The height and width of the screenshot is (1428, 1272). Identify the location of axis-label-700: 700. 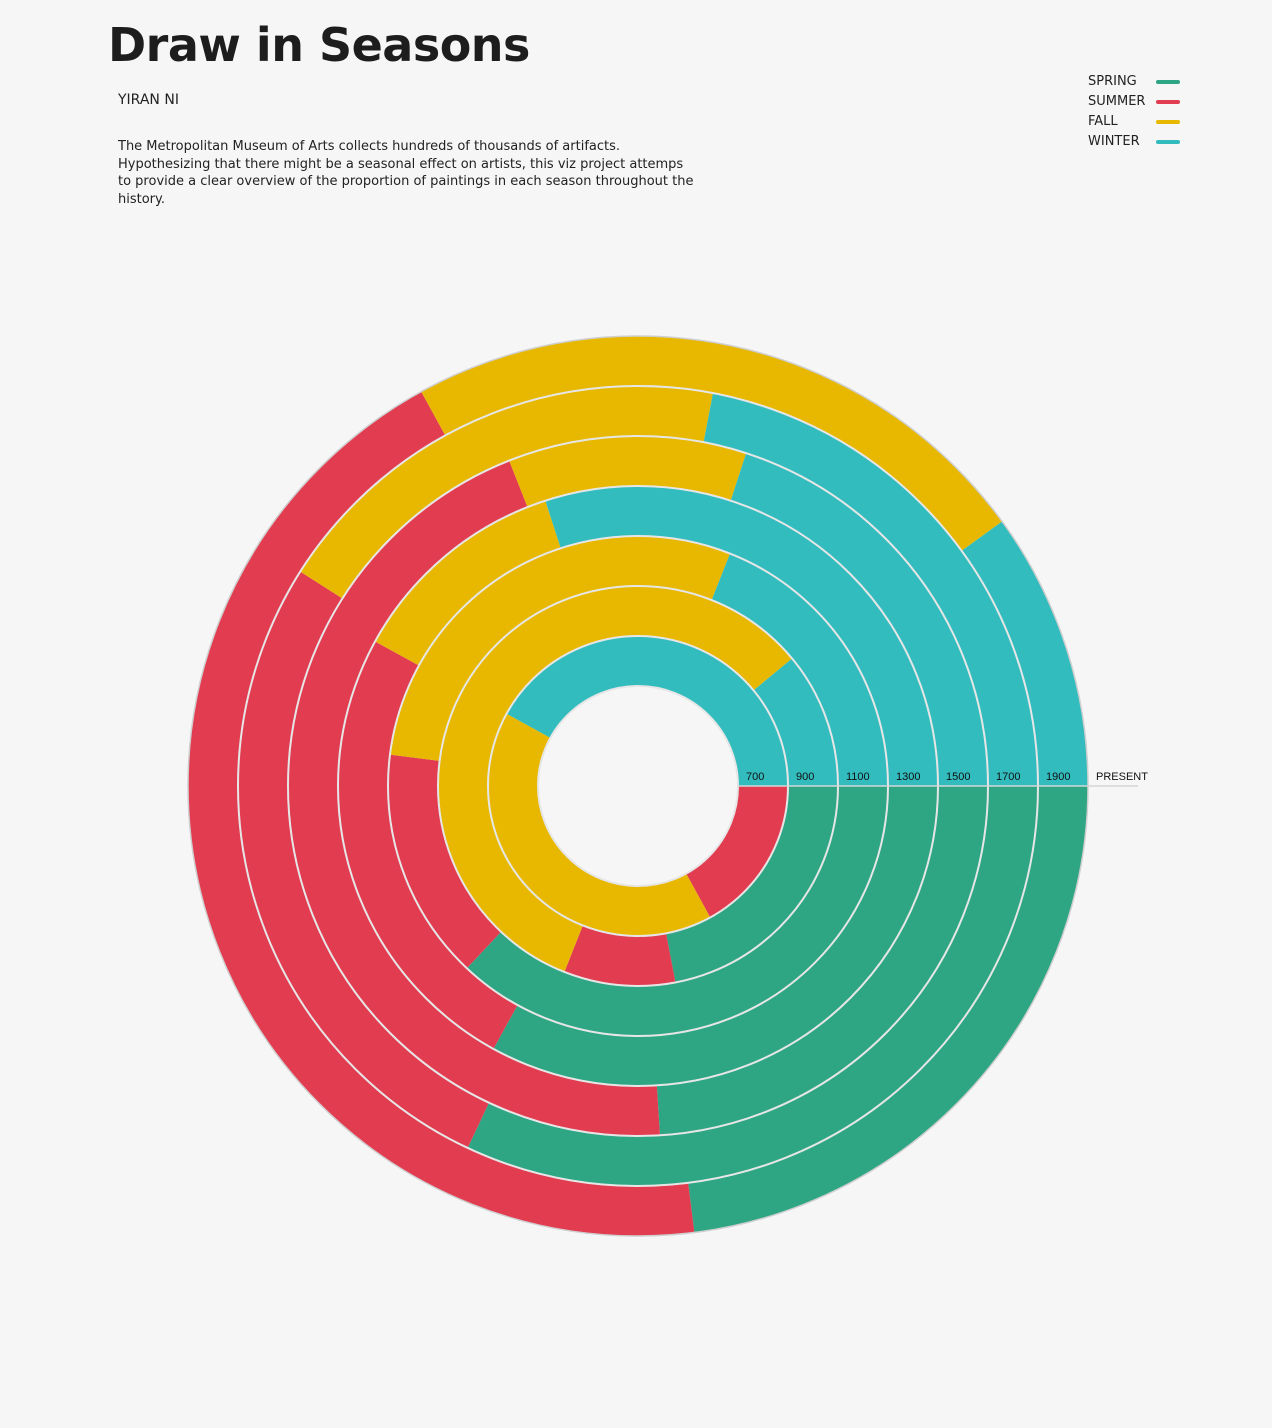
(755, 777).